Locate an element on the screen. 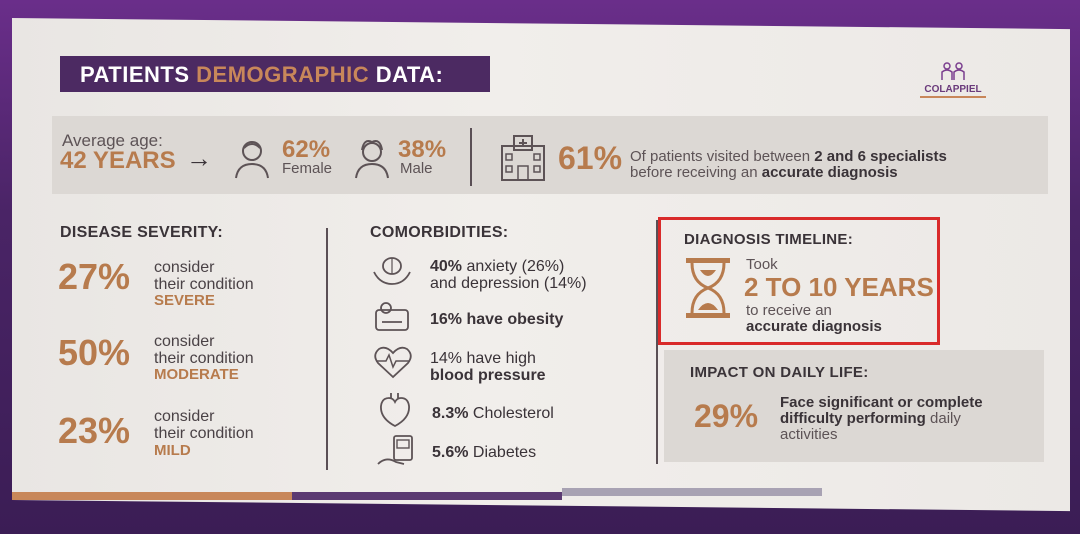 Image resolution: width=1080 pixels, height=534 pixels. stats-divider is located at coordinates (471, 157).